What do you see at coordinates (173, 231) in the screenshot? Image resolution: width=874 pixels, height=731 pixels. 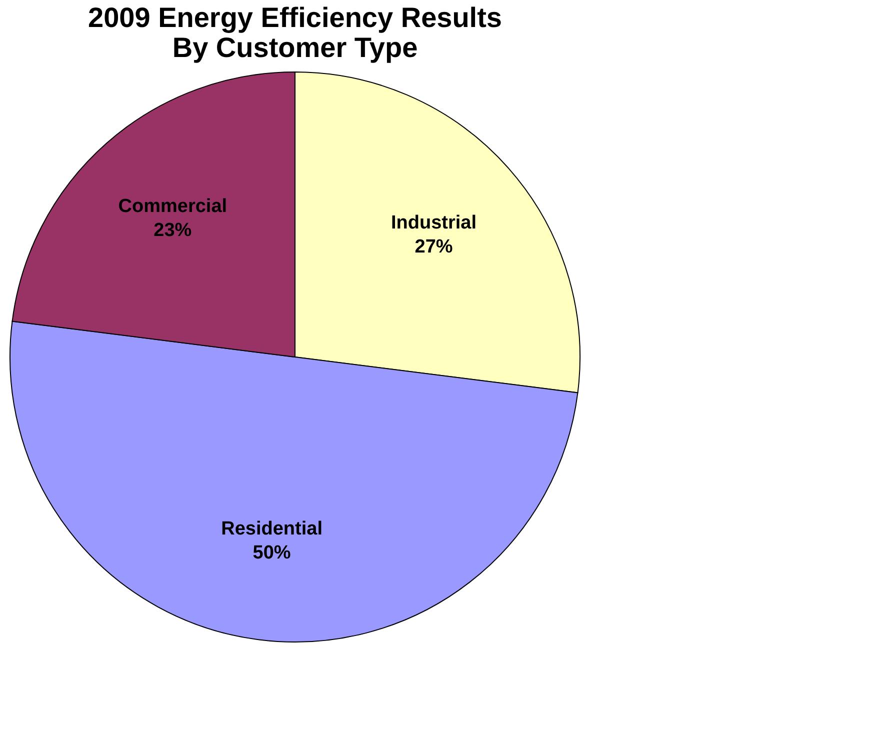 I see `data-label: 23%` at bounding box center [173, 231].